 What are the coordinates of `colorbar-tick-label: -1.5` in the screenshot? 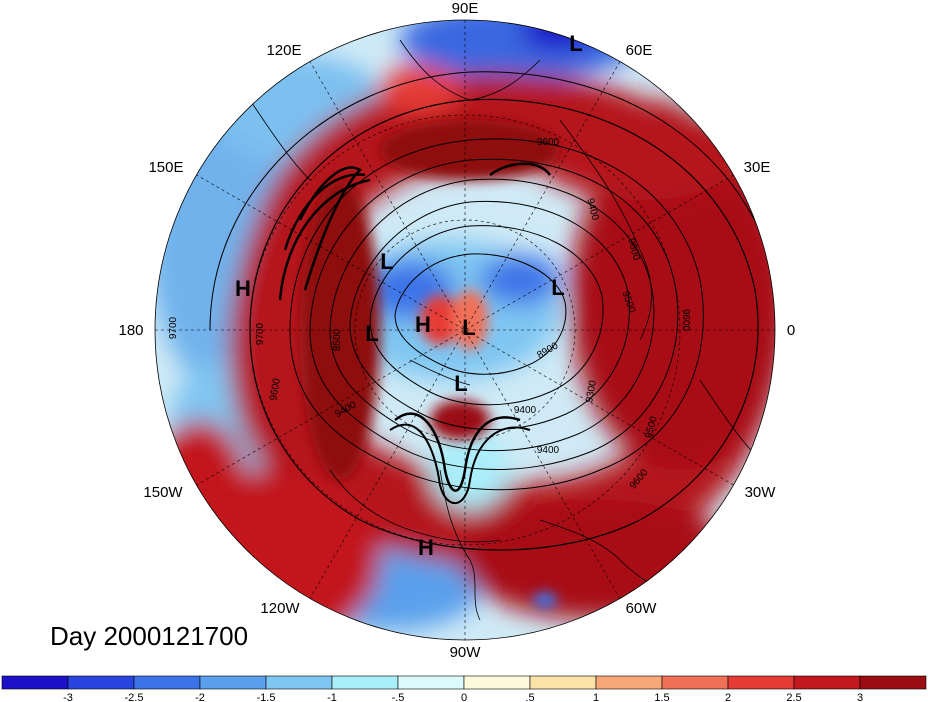 It's located at (266, 697).